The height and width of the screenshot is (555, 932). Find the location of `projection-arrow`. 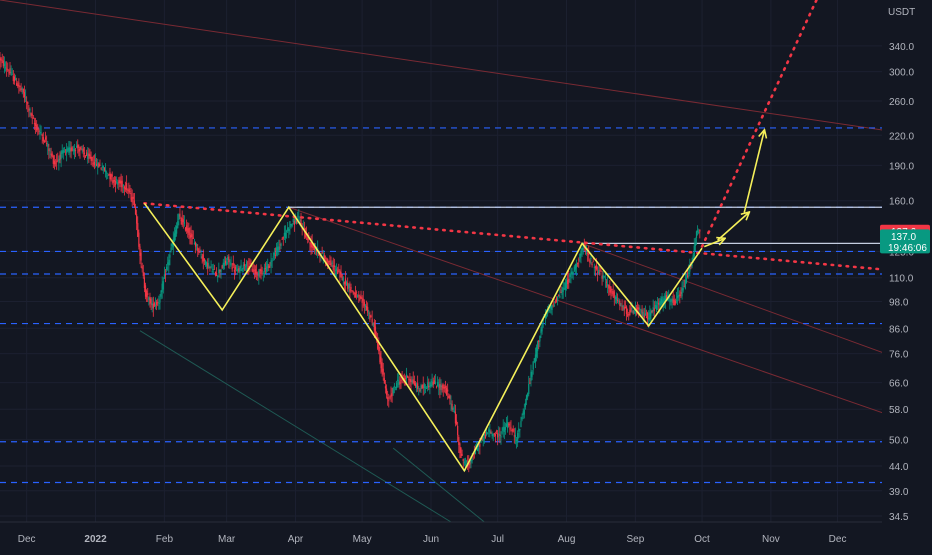

projection-arrow is located at coordinates (713, 243).